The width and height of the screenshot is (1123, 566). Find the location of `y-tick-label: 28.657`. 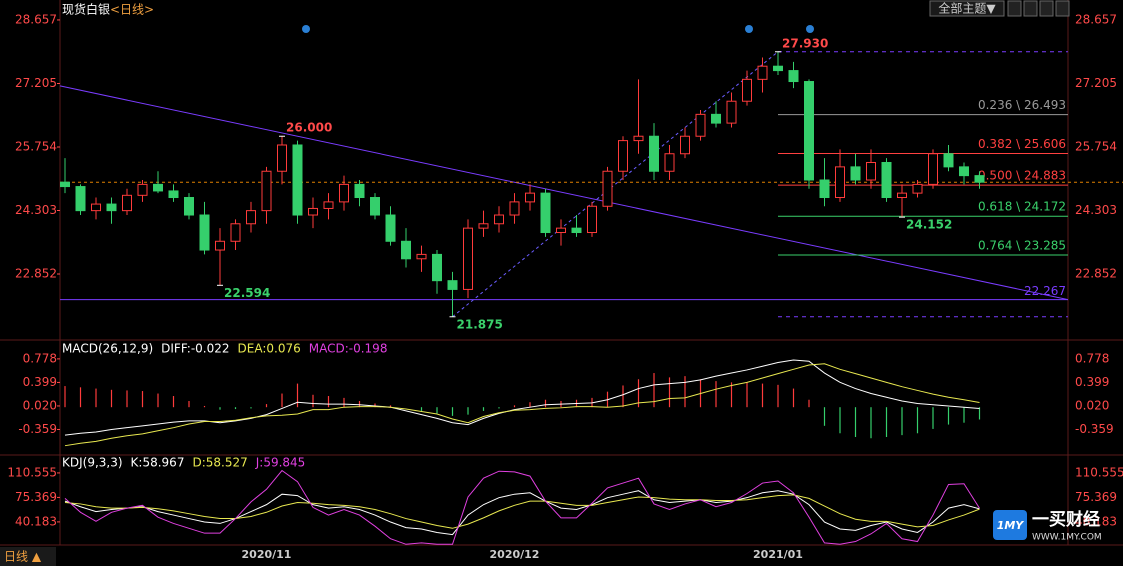

y-tick-label: 28.657 is located at coordinates (36, 19).